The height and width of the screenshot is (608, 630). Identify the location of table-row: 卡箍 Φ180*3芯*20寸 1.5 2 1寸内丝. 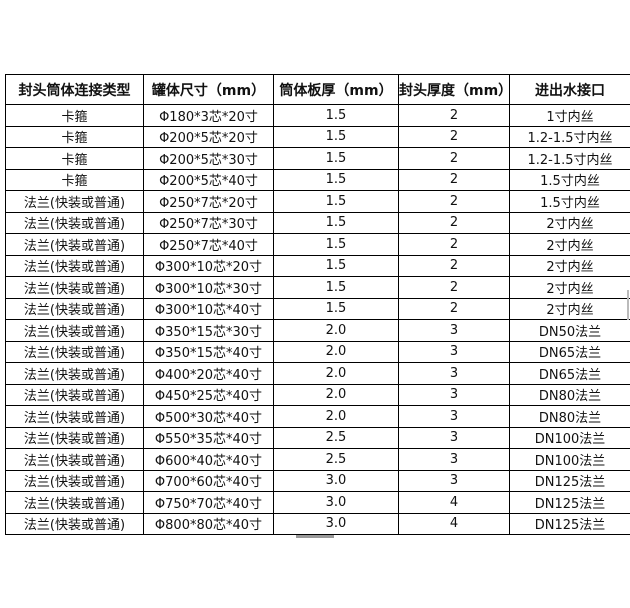
(317, 115).